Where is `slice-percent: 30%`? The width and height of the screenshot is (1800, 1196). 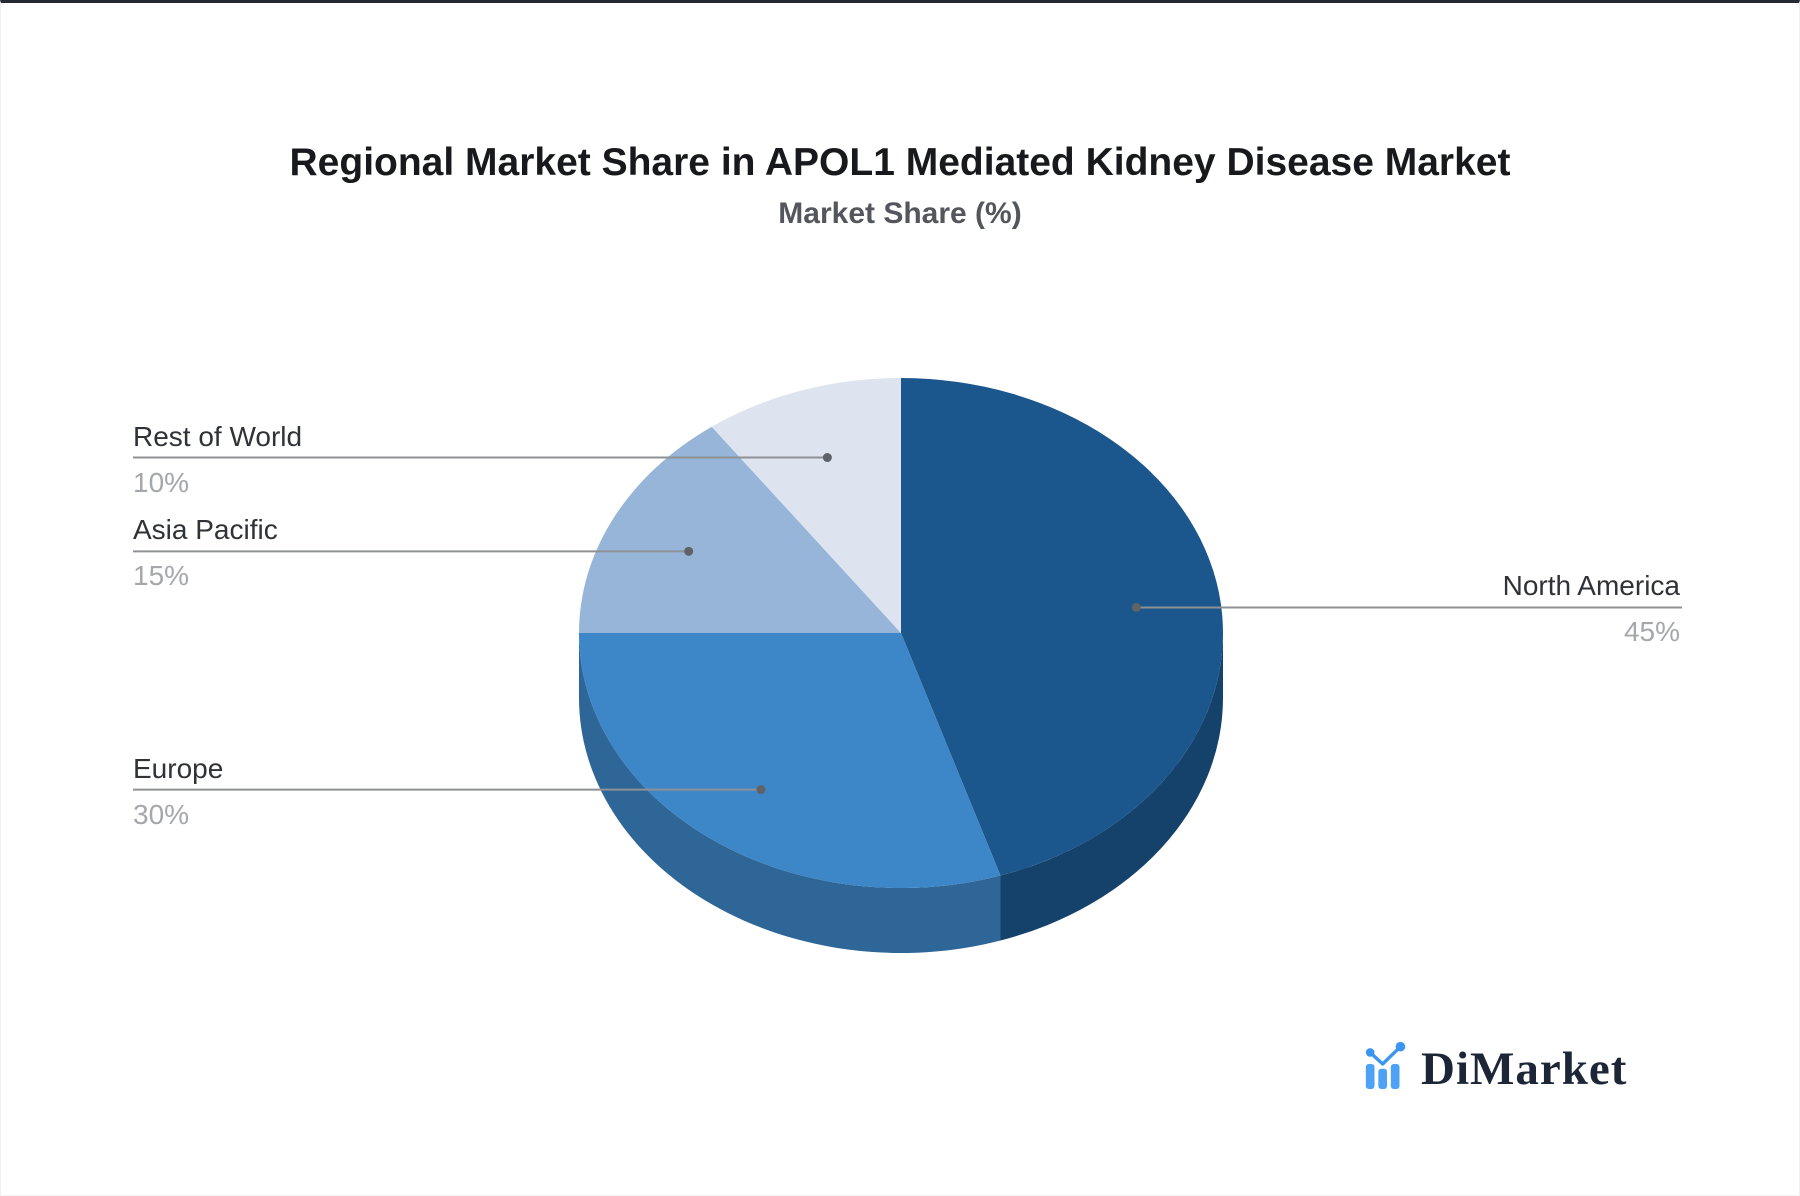 slice-percent: 30% is located at coordinates (161, 814).